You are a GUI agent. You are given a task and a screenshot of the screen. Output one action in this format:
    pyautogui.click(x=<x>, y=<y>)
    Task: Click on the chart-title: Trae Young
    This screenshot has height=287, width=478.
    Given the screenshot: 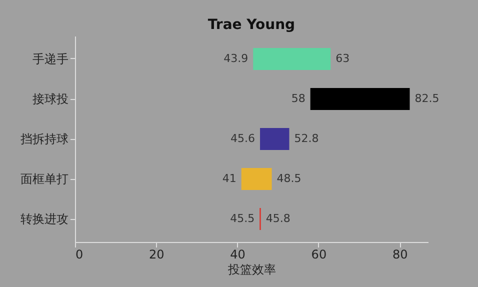 What is the action you would take?
    pyautogui.click(x=252, y=25)
    